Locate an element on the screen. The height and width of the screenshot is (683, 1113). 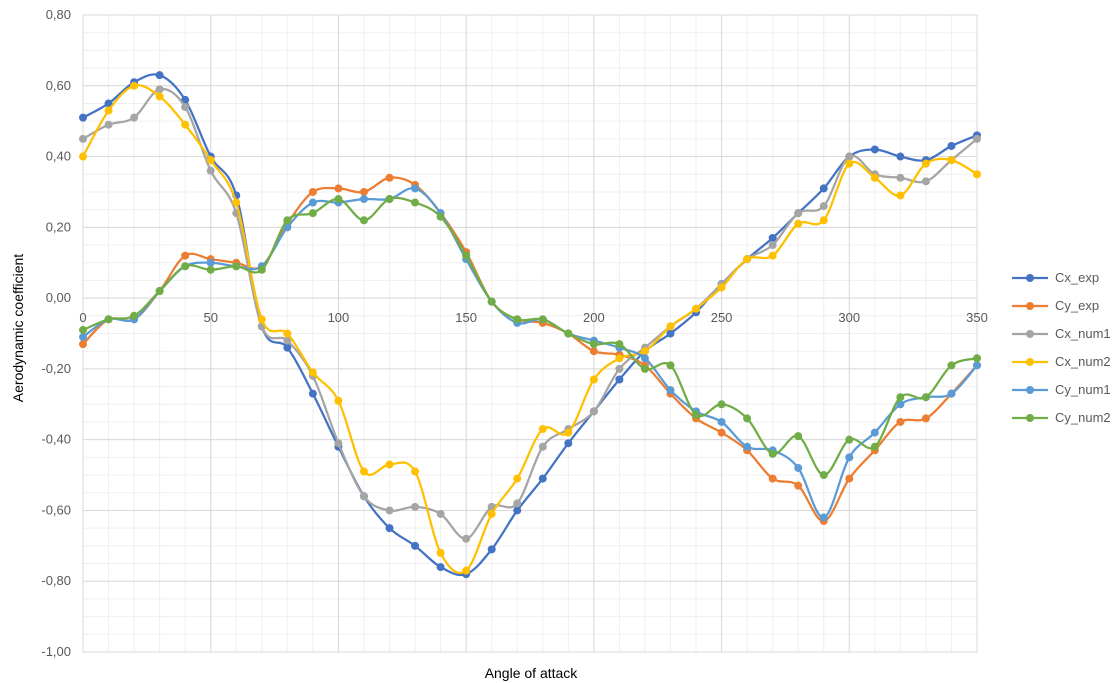
legend-label-cy-num1: Cy_num1 is located at coordinates (1083, 389).